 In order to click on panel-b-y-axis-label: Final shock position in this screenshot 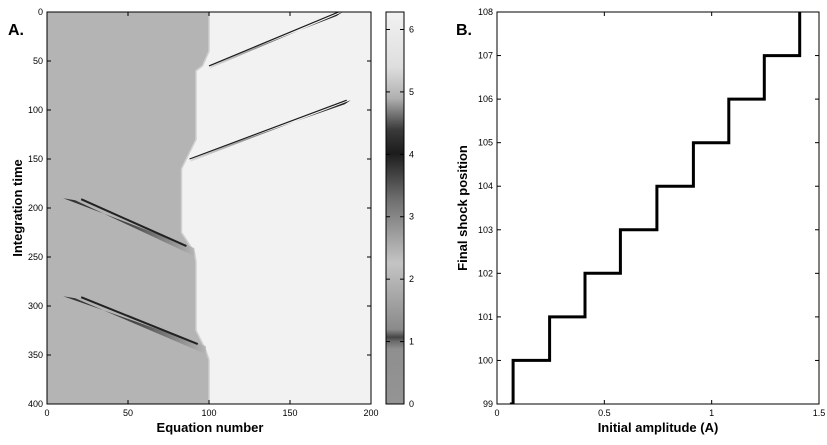, I will do `click(462, 208)`.